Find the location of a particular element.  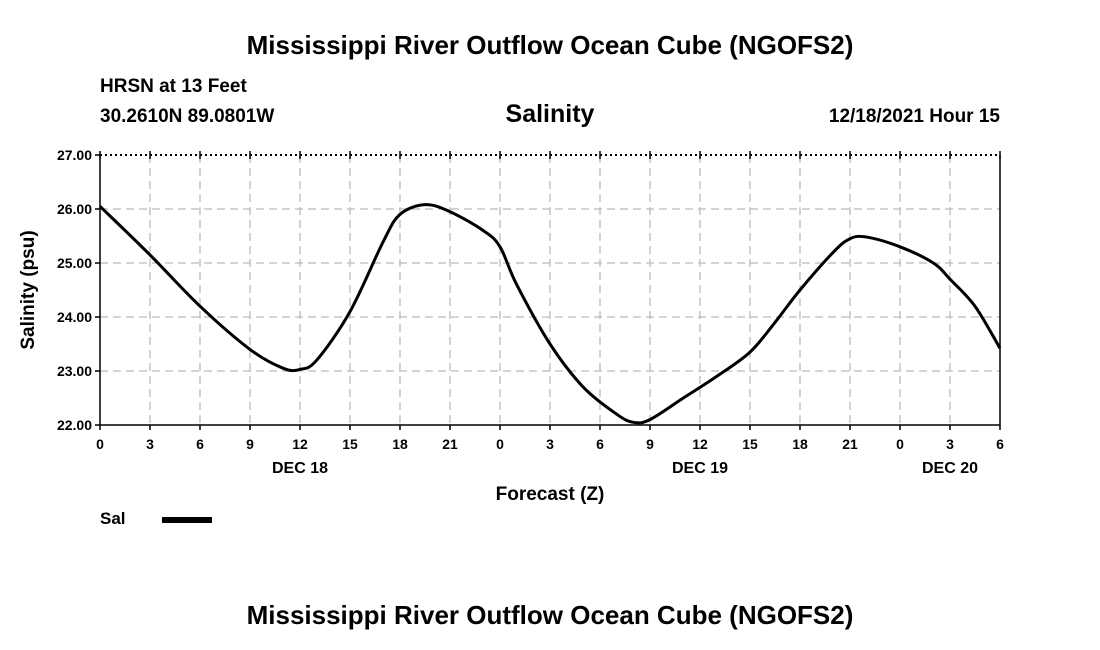

y-tick-label: 24.00 is located at coordinates (74, 317).